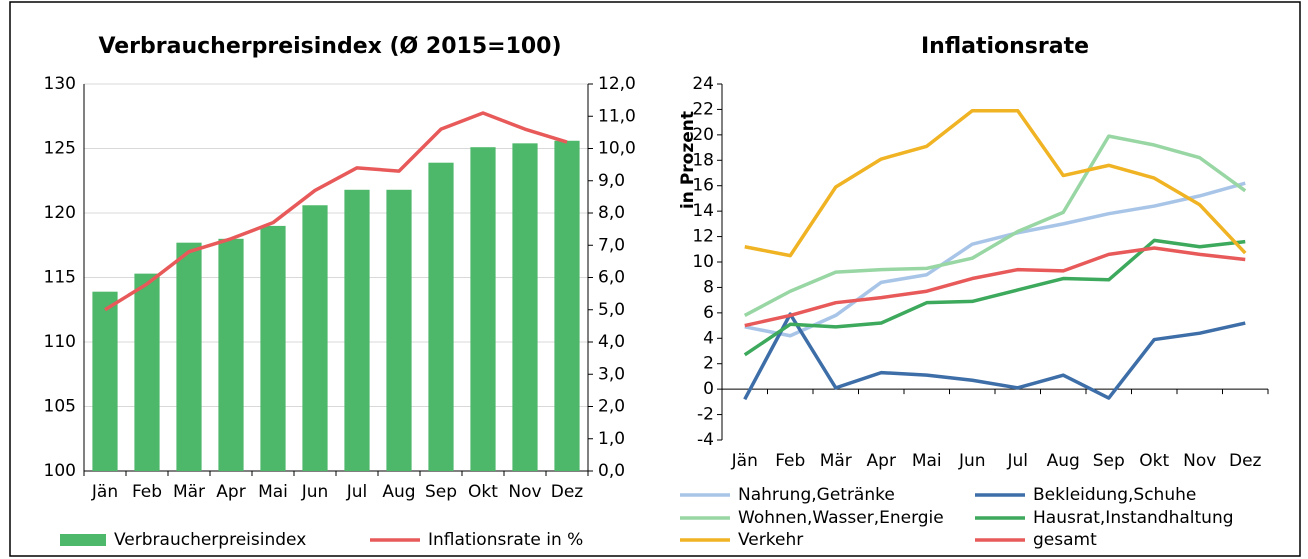  What do you see at coordinates (703, 237) in the screenshot?
I see `y-tick-label: 12` at bounding box center [703, 237].